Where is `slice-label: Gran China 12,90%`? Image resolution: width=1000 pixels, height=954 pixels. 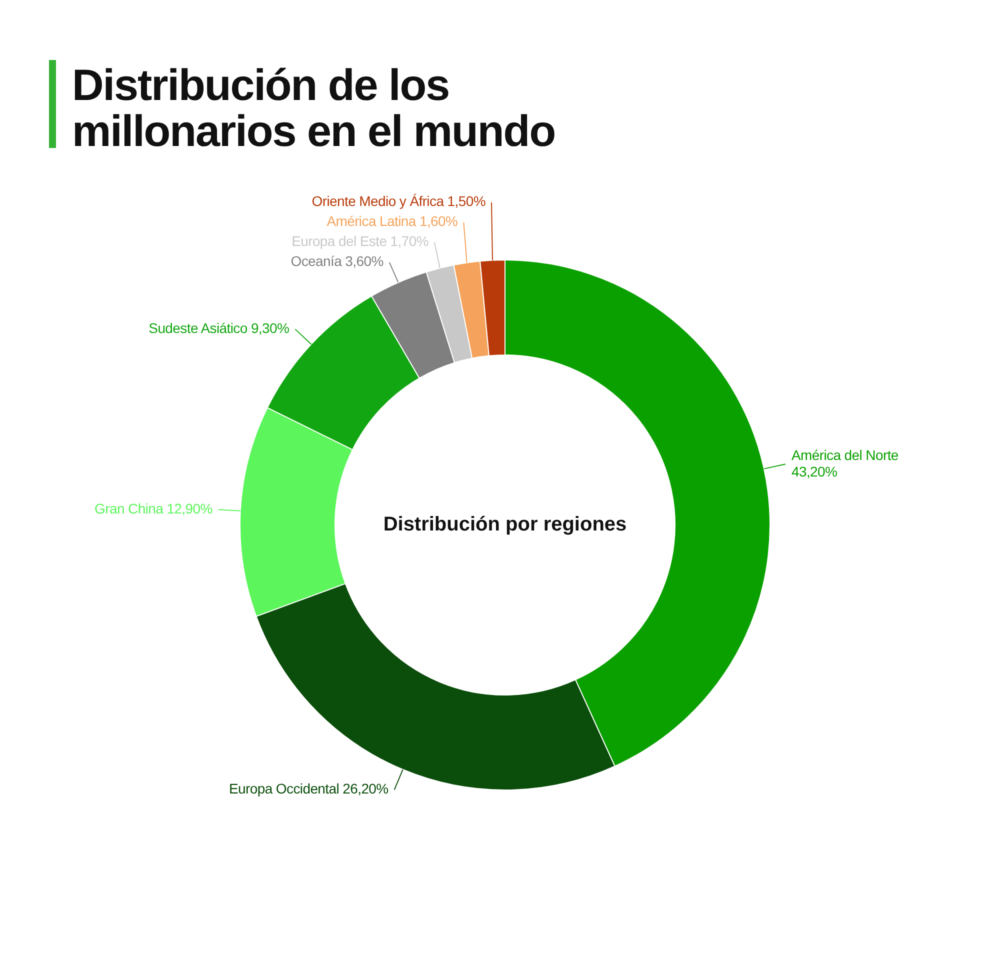 slice-label: Gran China 12,90% is located at coordinates (153, 508).